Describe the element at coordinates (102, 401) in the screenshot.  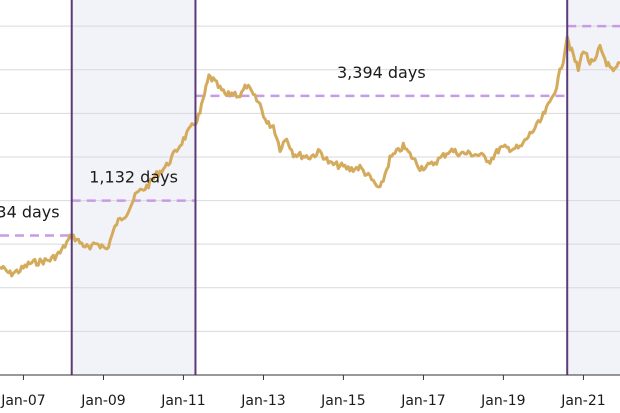
I see `x-tick-label: Jan-09` at that location.